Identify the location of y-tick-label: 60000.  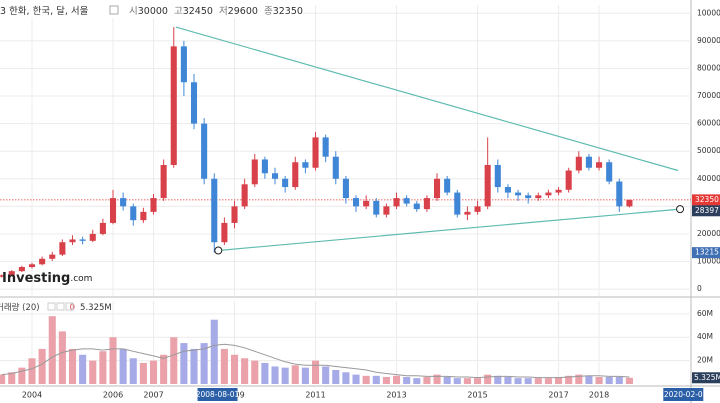
(708, 123).